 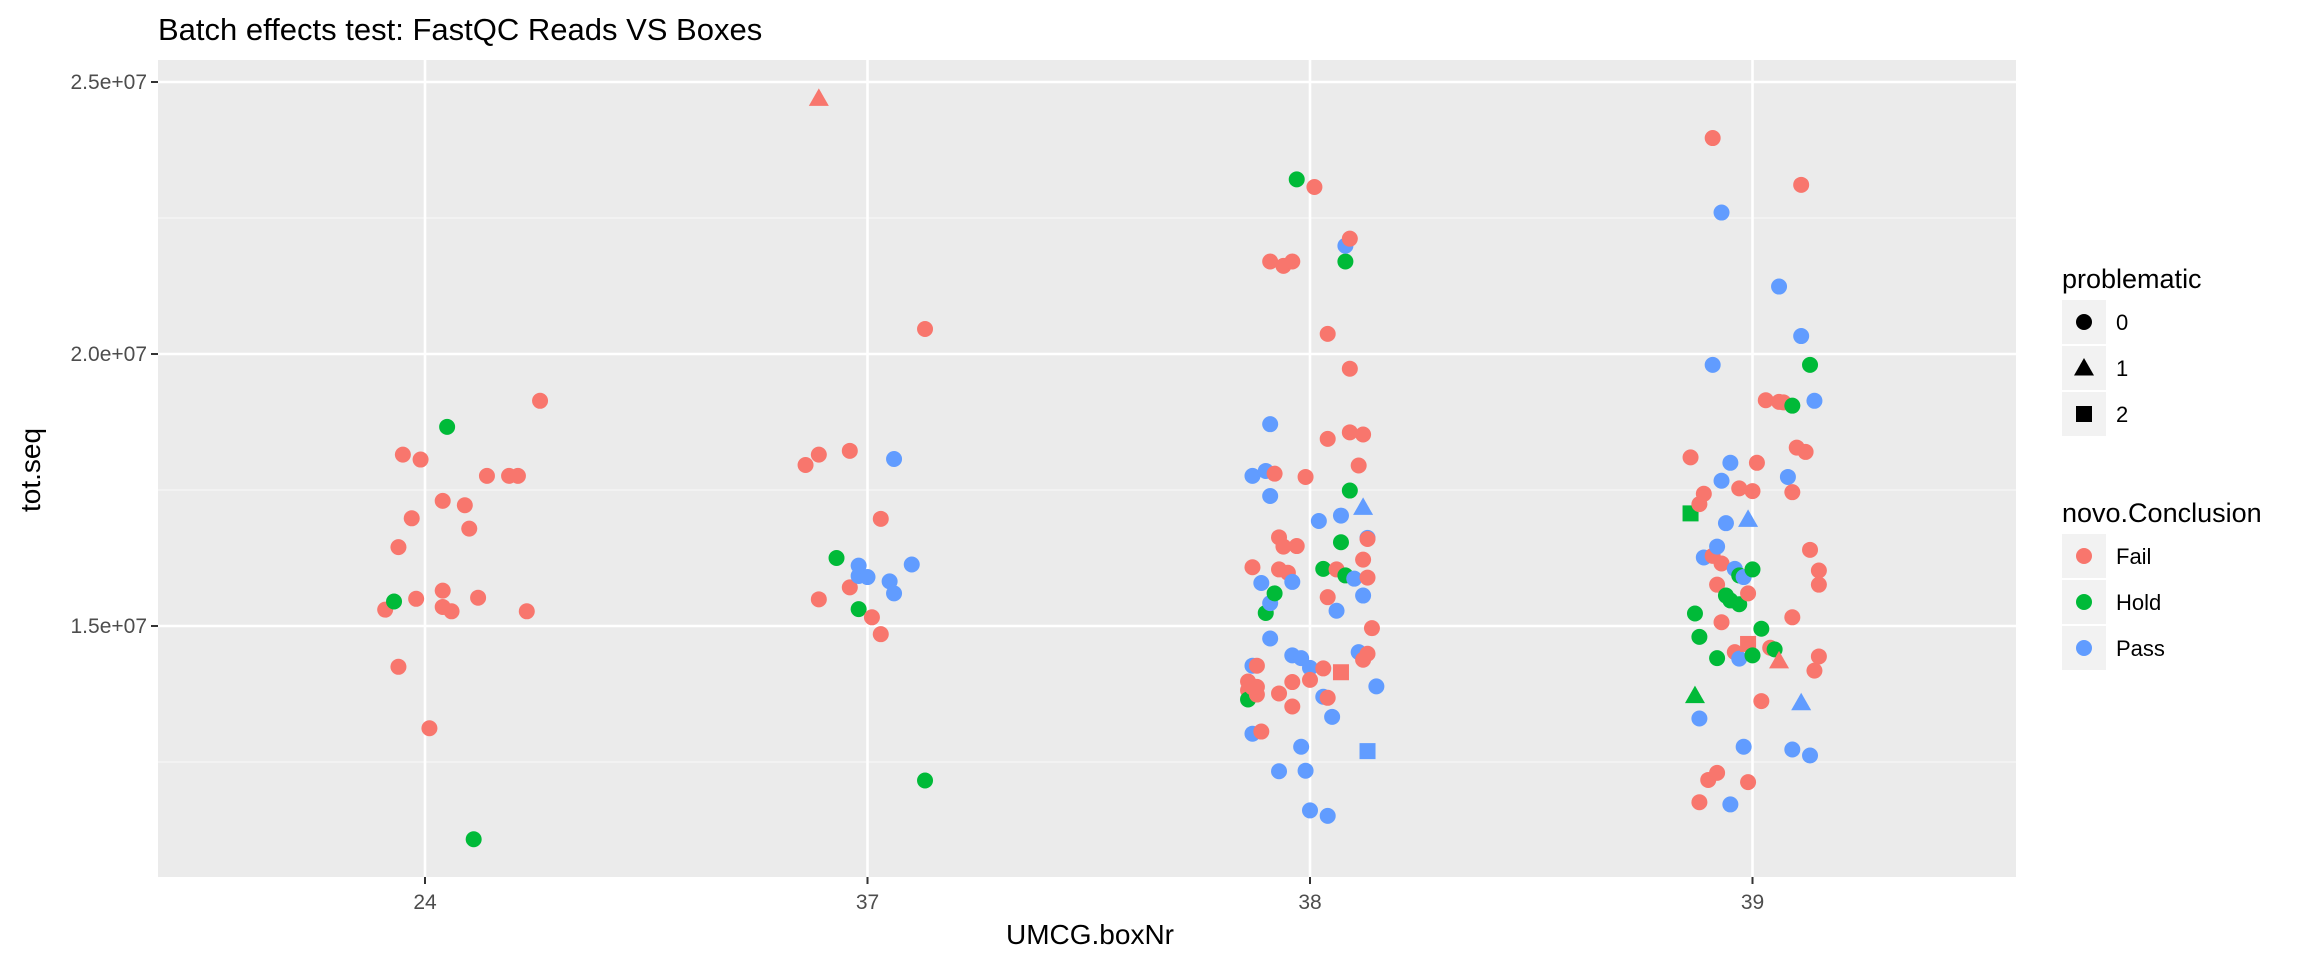 I want to click on x-tick-label: 39, so click(x=1752, y=902).